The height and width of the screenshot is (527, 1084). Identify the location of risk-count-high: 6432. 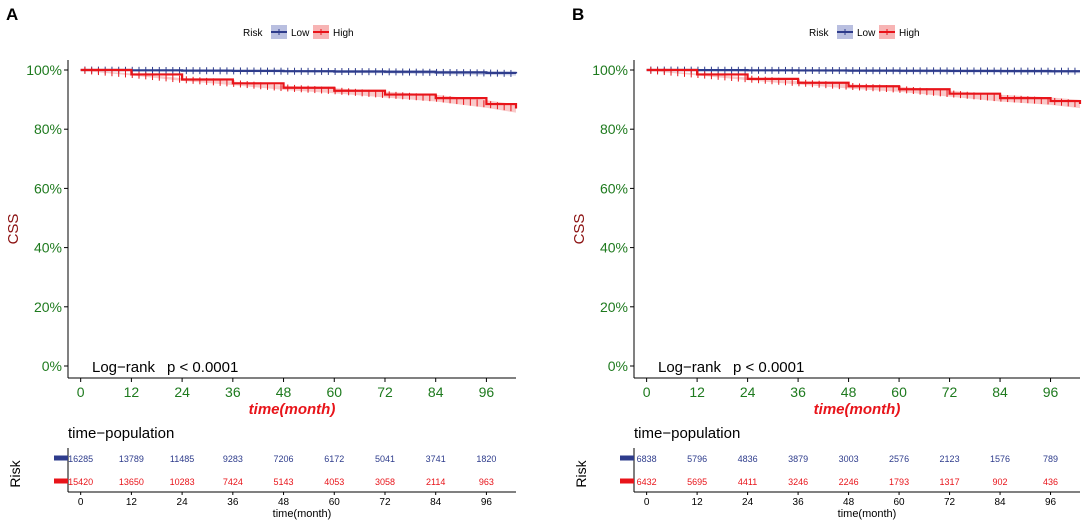
(647, 482).